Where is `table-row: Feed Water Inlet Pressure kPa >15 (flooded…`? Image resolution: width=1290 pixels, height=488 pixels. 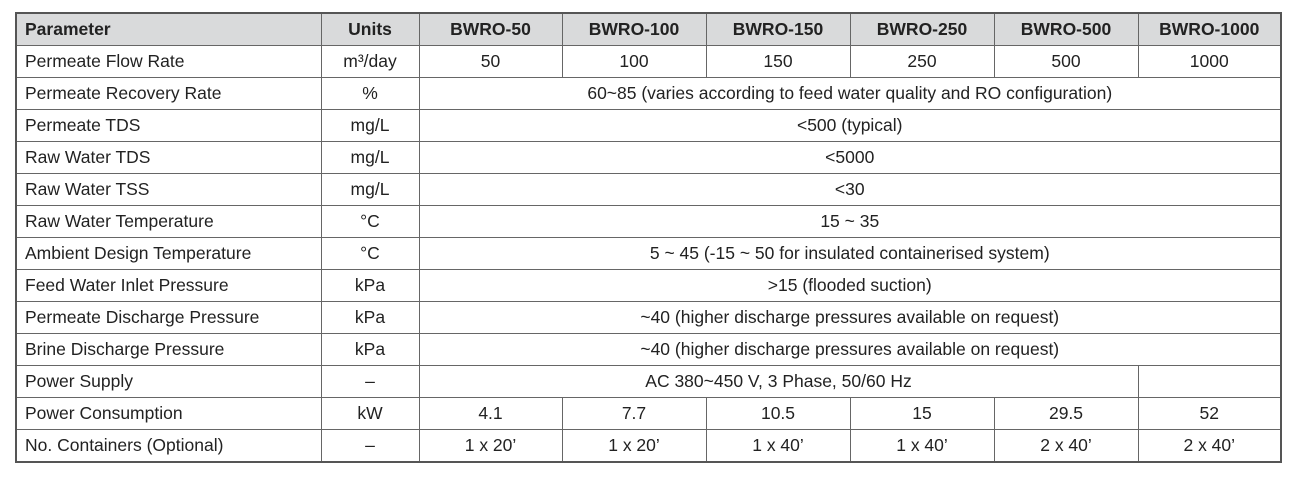 table-row: Feed Water Inlet Pressure kPa >15 (flooded… is located at coordinates (648, 285).